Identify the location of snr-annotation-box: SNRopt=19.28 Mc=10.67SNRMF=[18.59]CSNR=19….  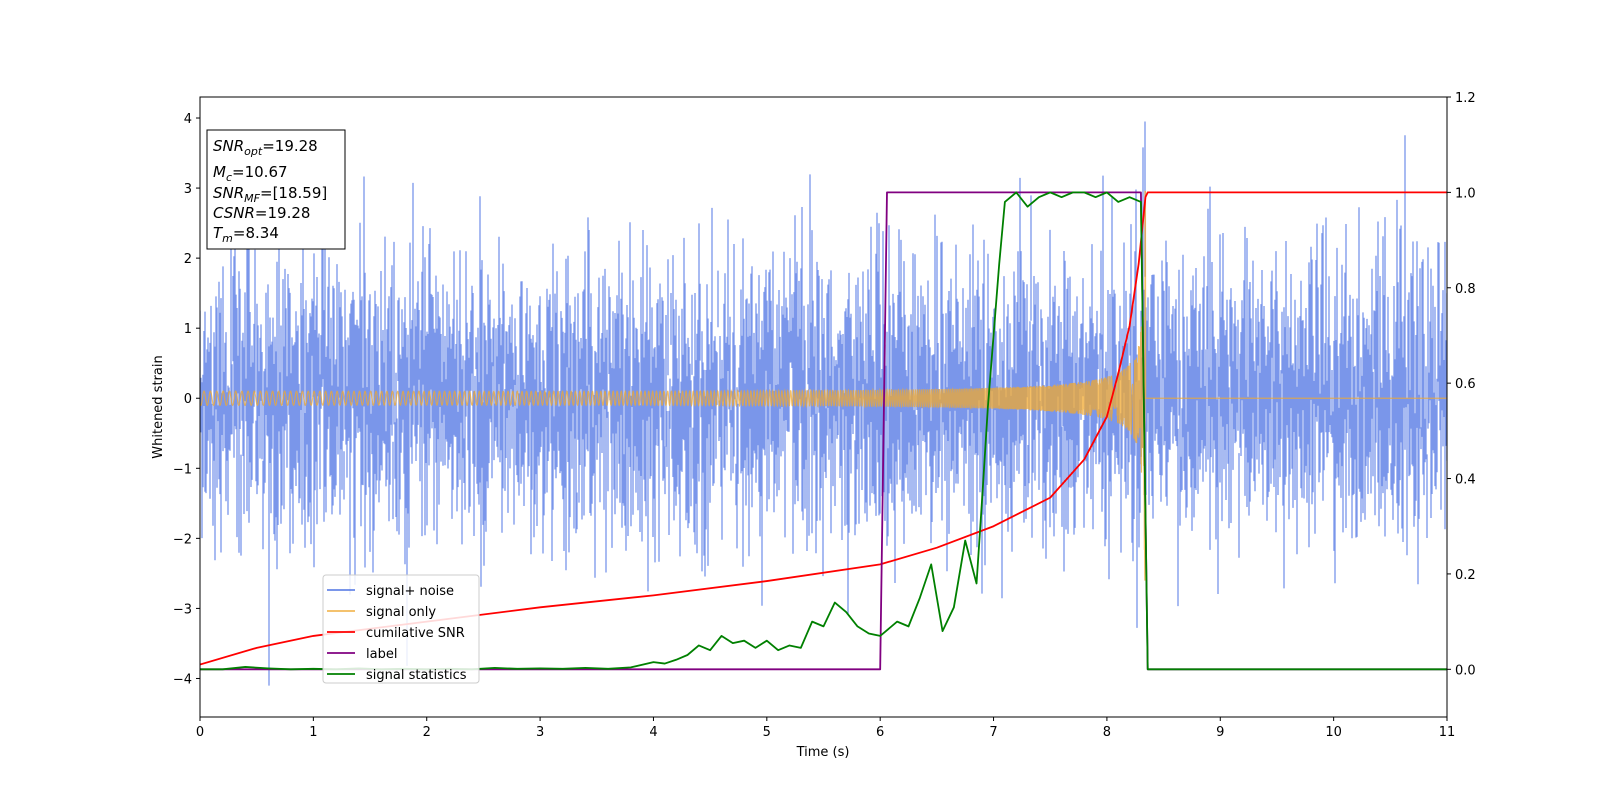
(276, 189).